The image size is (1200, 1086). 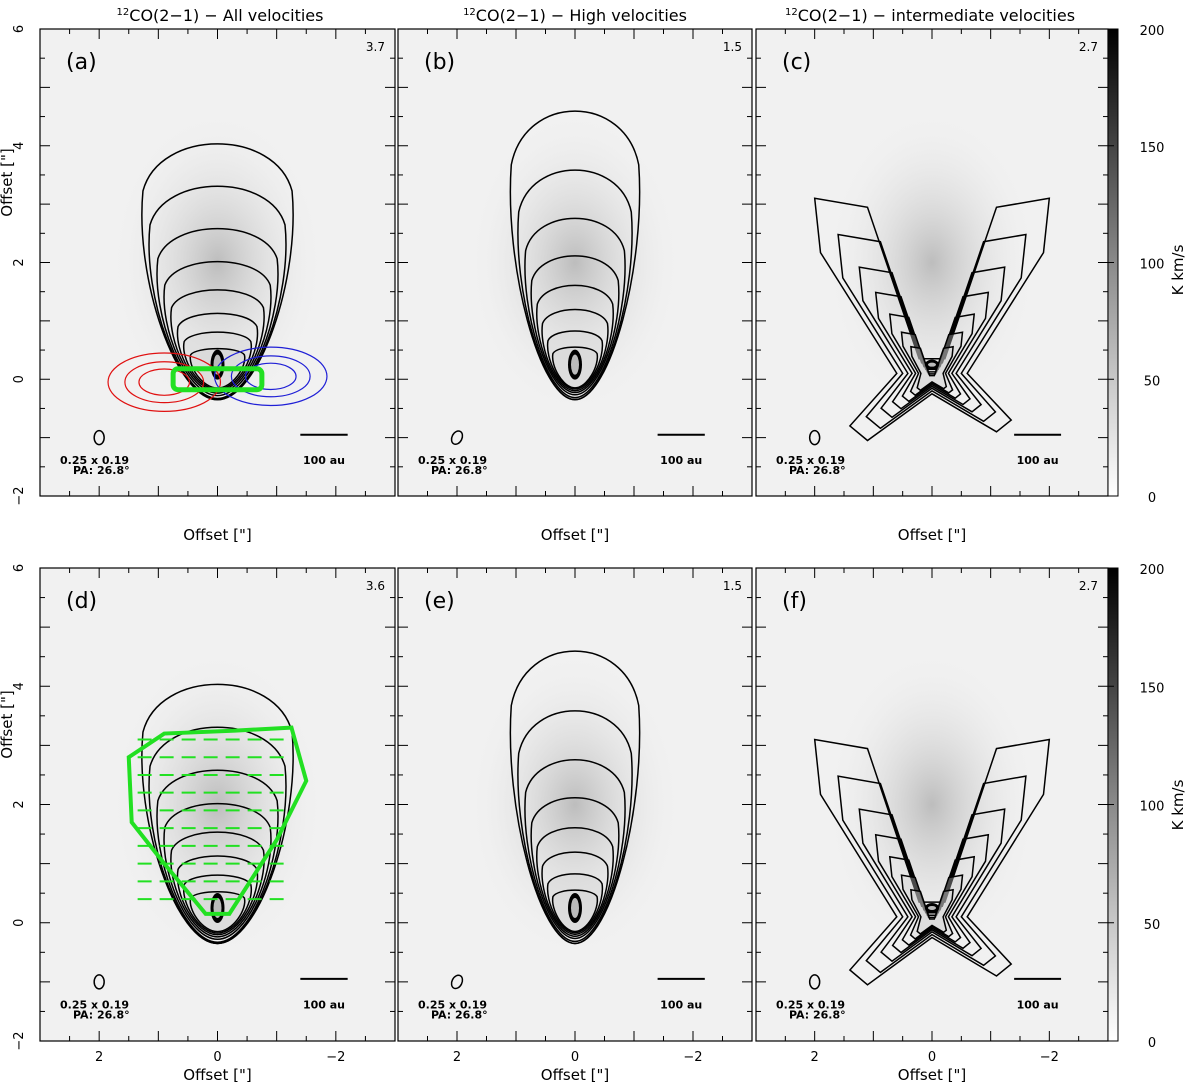 What do you see at coordinates (375, 586) in the screenshot?
I see `peak-value: 3.6` at bounding box center [375, 586].